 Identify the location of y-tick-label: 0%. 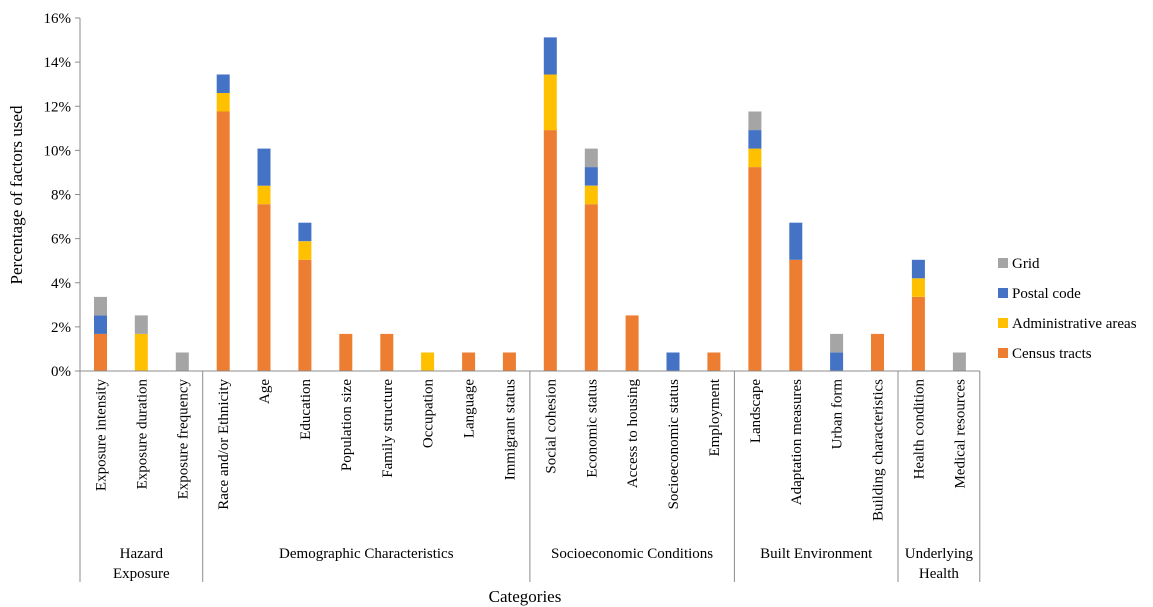
(61, 372).